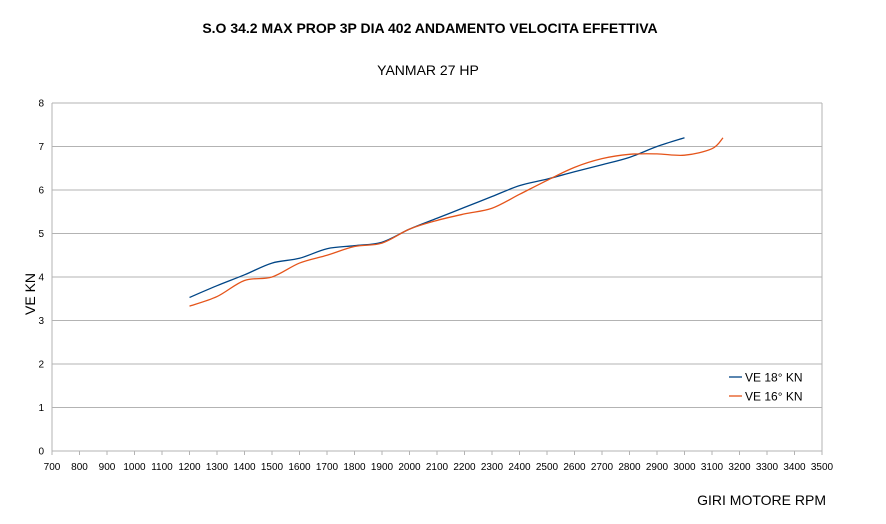  Describe the element at coordinates (52, 467) in the screenshot. I see `x-tick-label: 700` at that location.